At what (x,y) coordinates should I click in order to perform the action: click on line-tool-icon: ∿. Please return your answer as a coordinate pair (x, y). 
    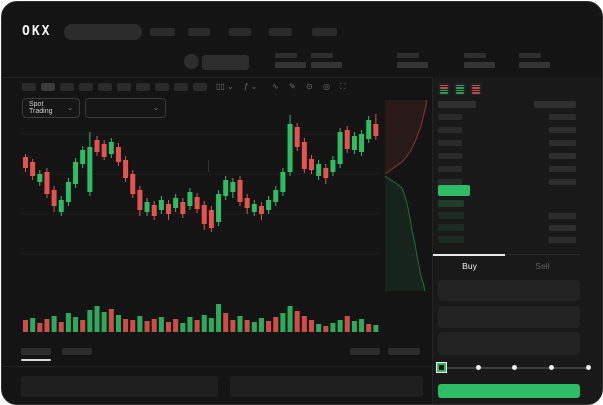
    Looking at the image, I should click on (275, 86).